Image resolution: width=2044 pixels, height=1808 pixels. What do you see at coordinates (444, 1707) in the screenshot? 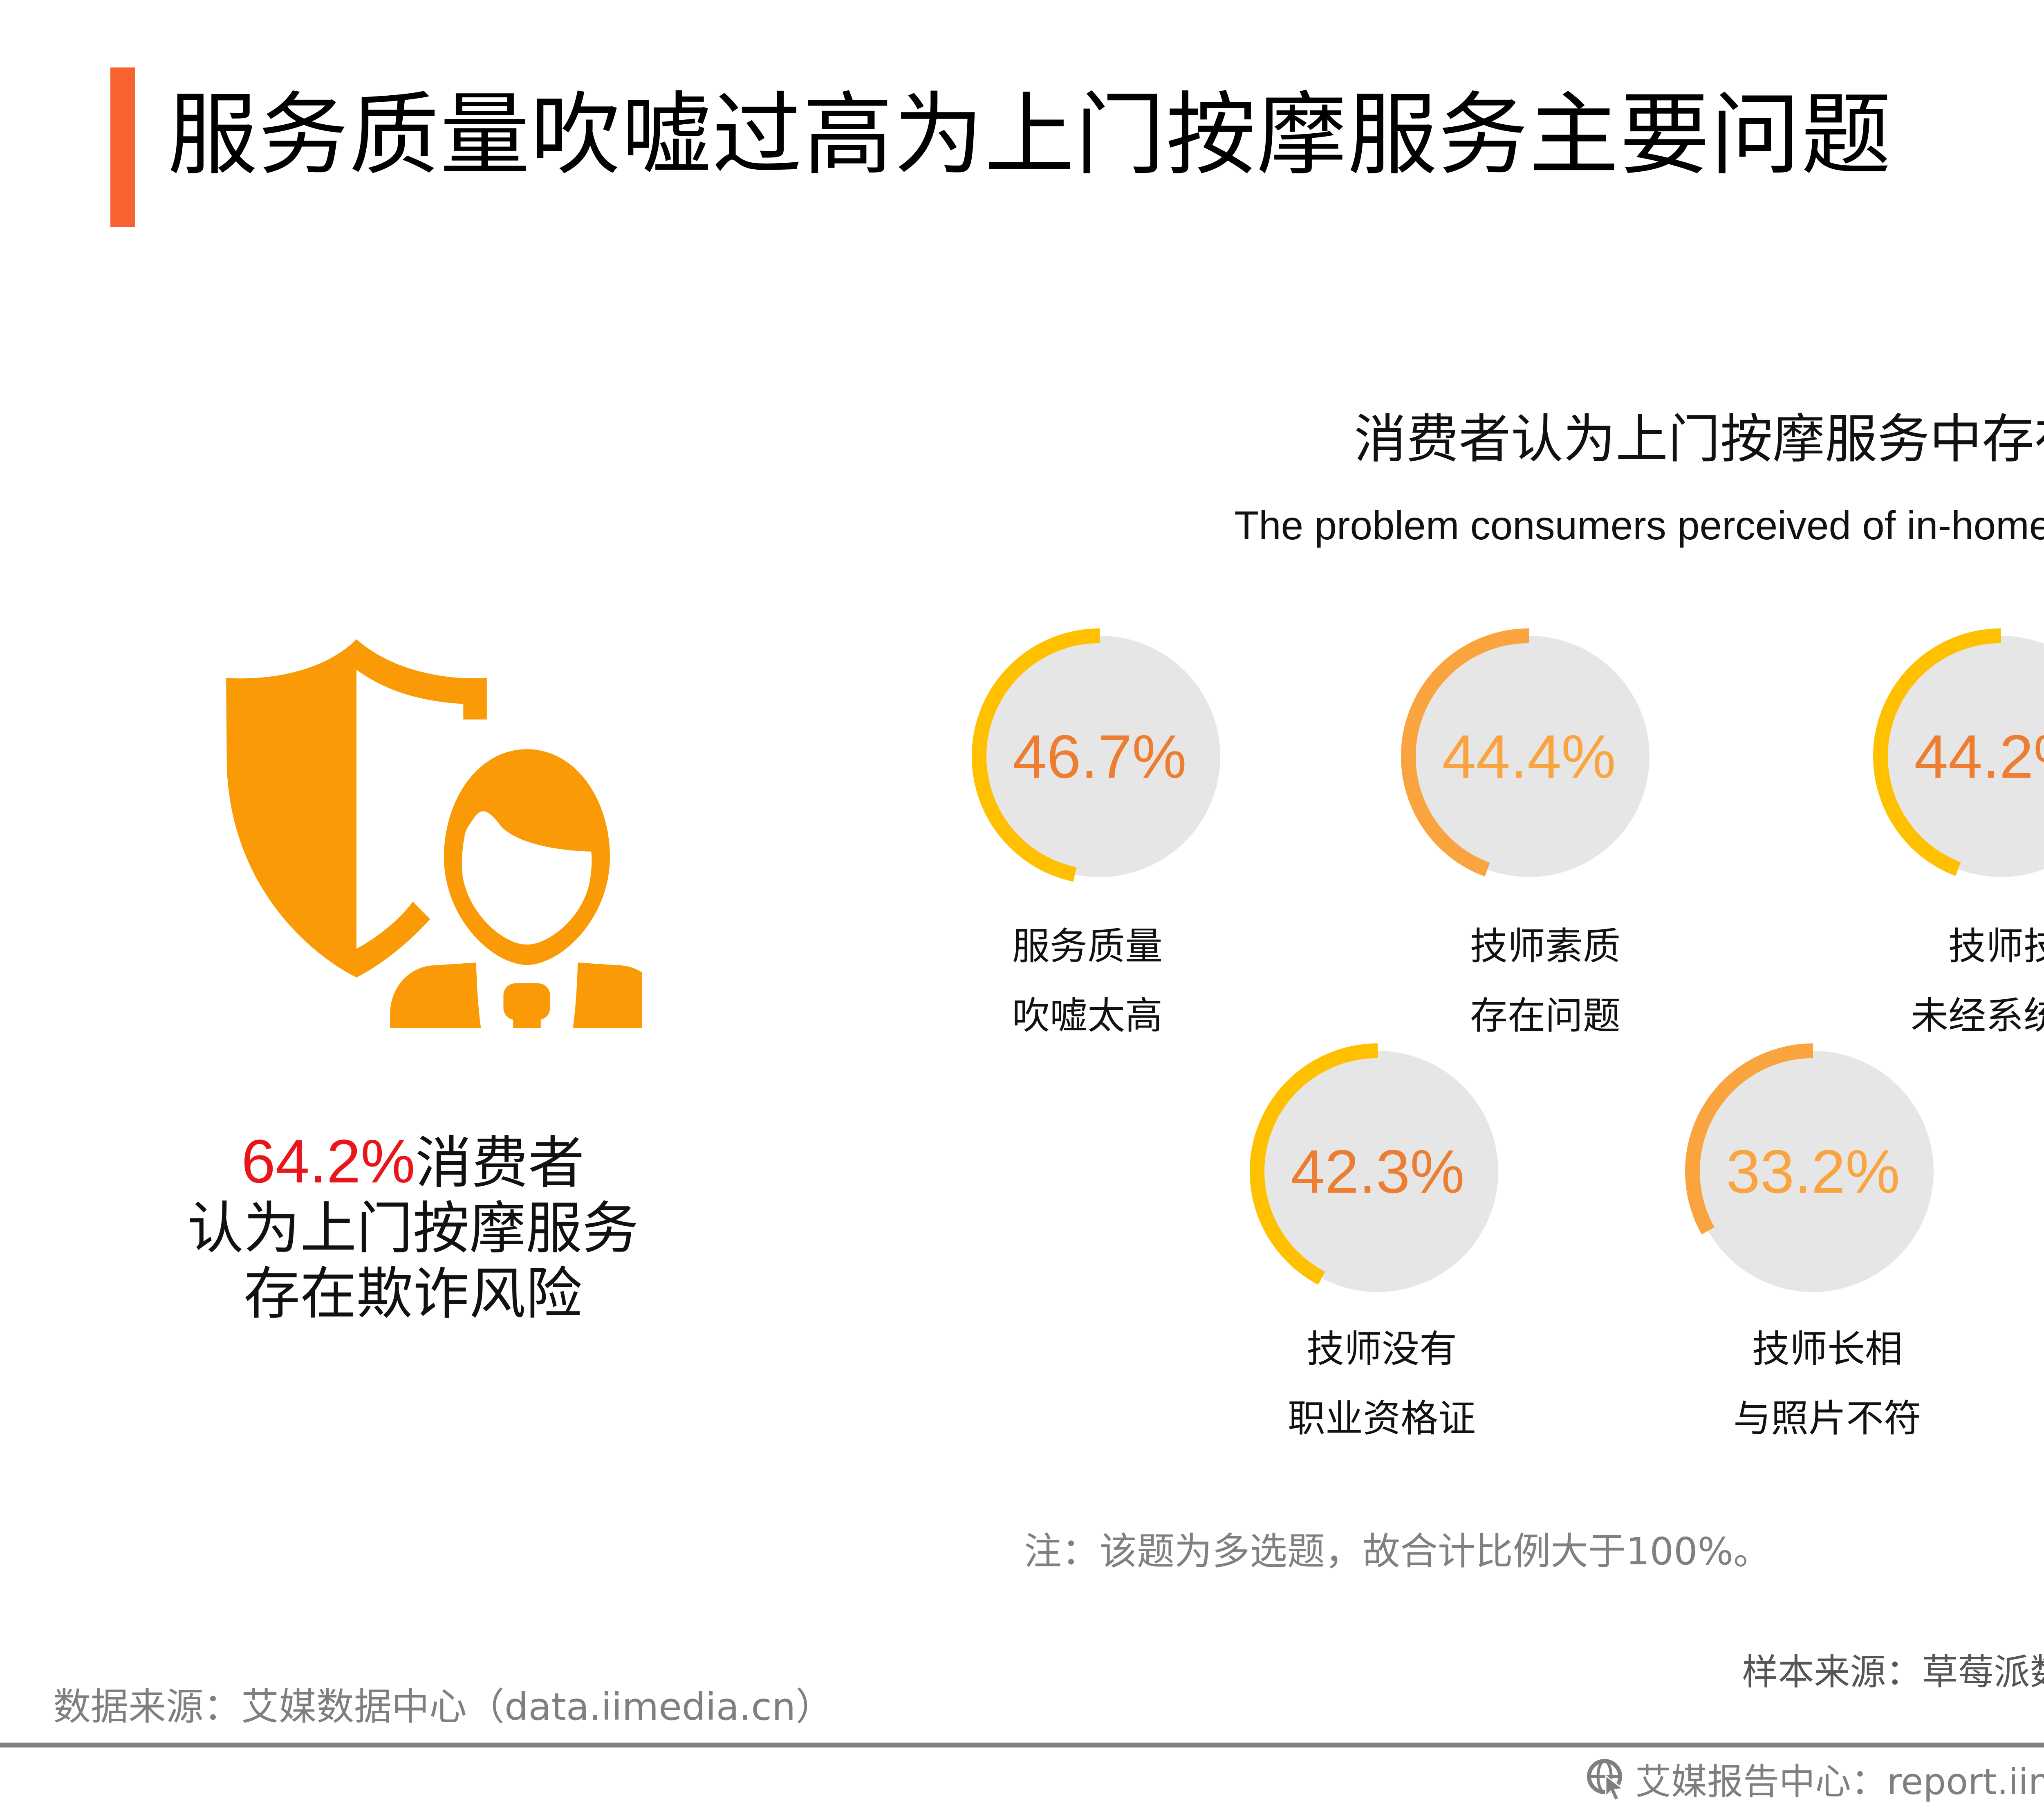
I see `data-source: 数据来源：艾媒数据中心（data.iimedia.cn）` at bounding box center [444, 1707].